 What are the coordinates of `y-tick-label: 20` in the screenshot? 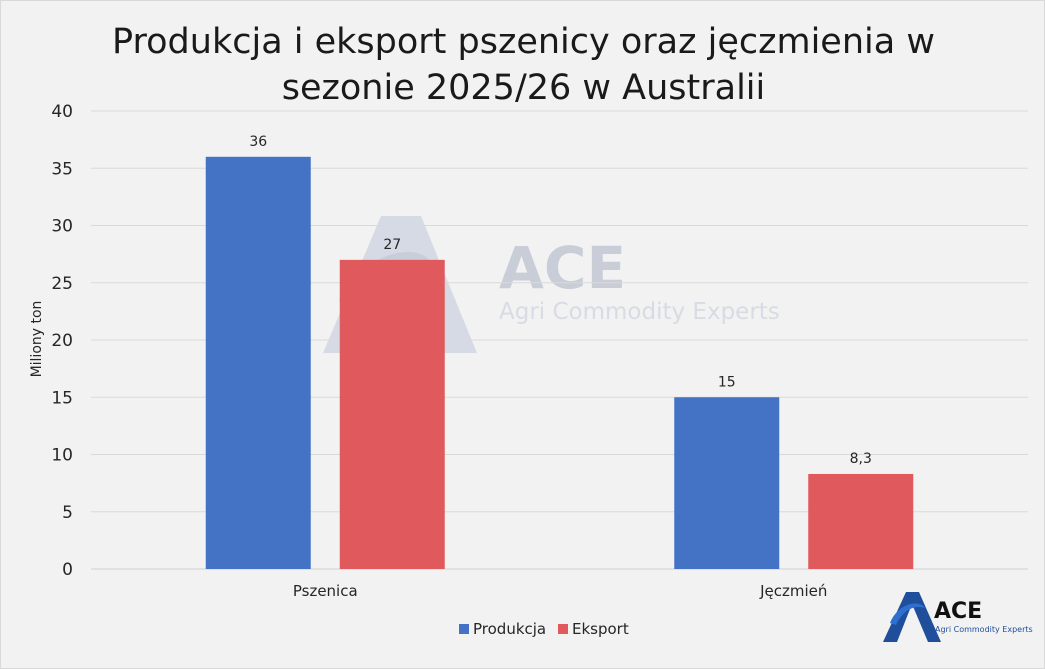 It's located at (62, 341).